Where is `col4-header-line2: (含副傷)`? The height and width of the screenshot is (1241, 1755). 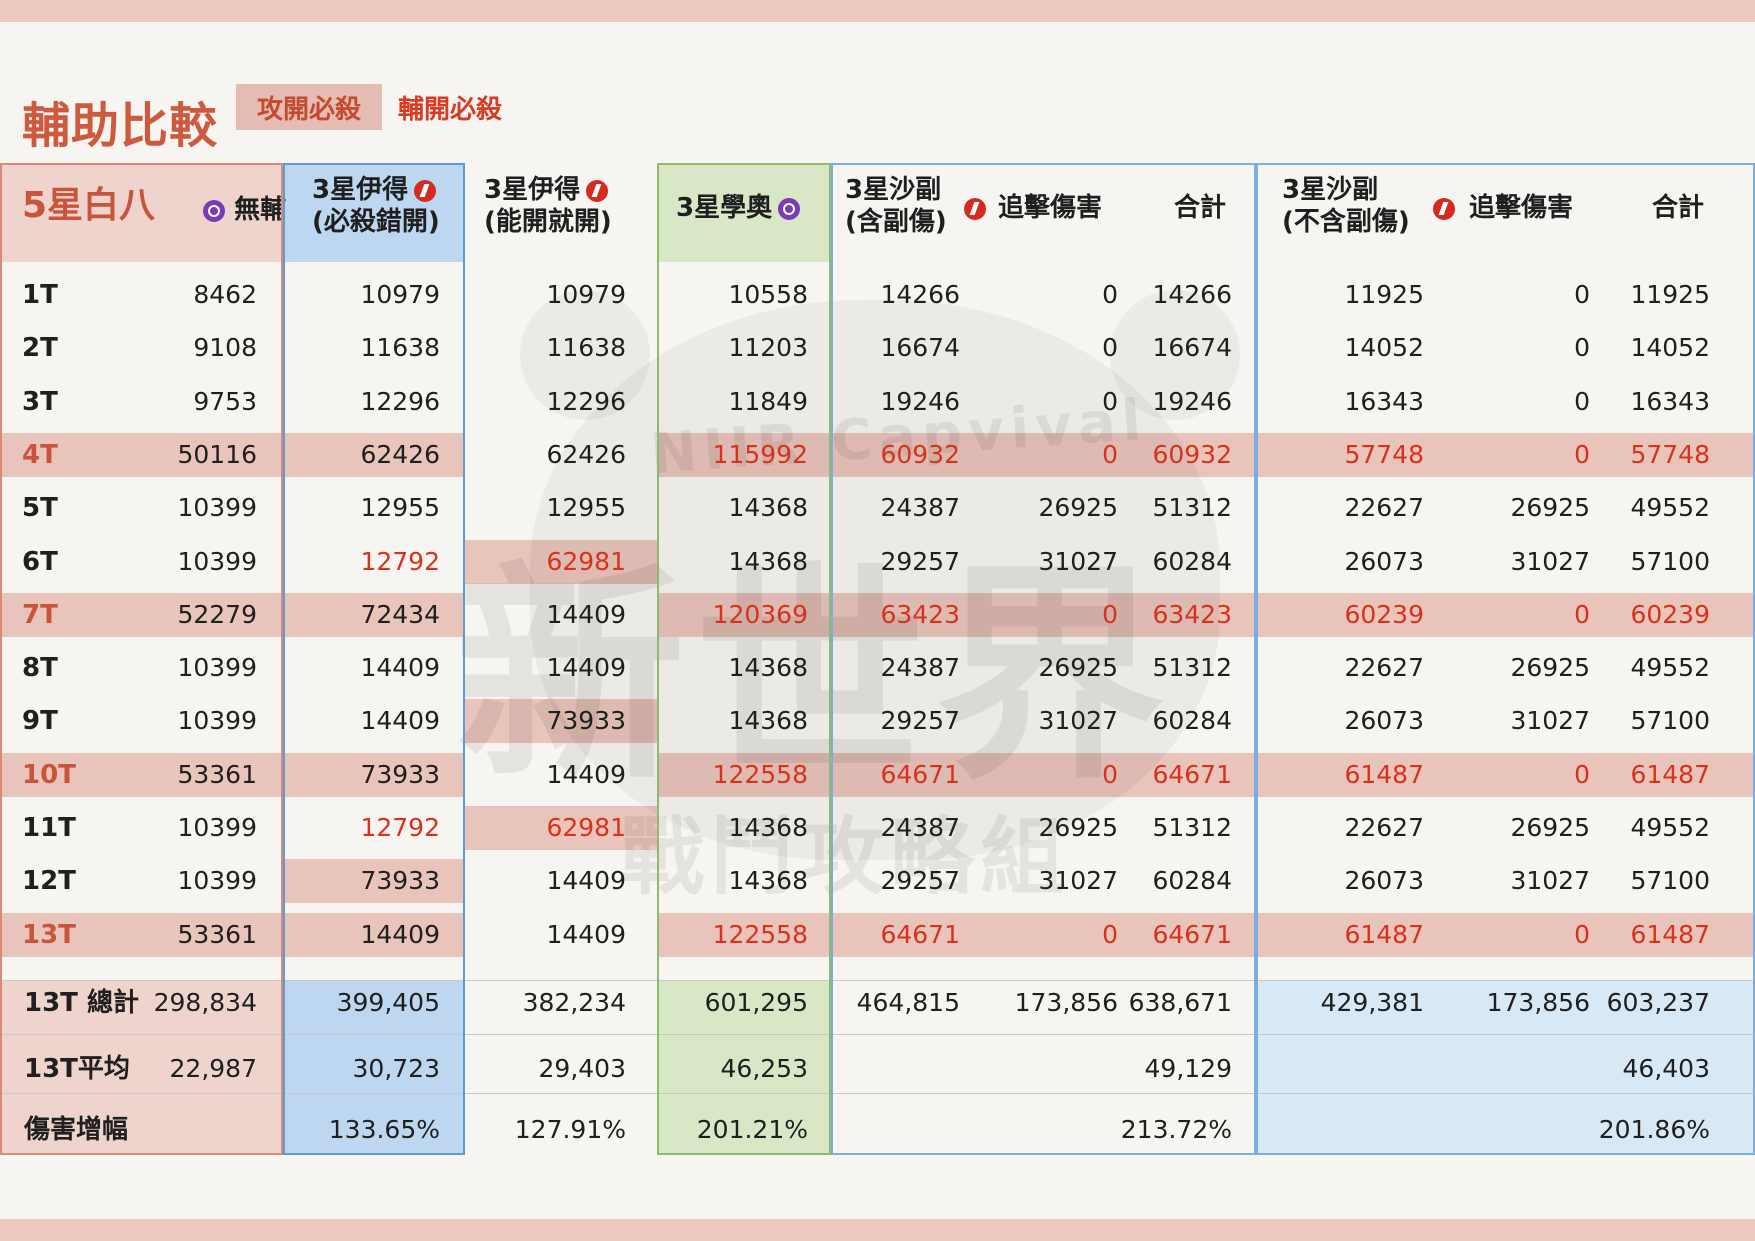 col4-header-line2: (含副傷) is located at coordinates (896, 222).